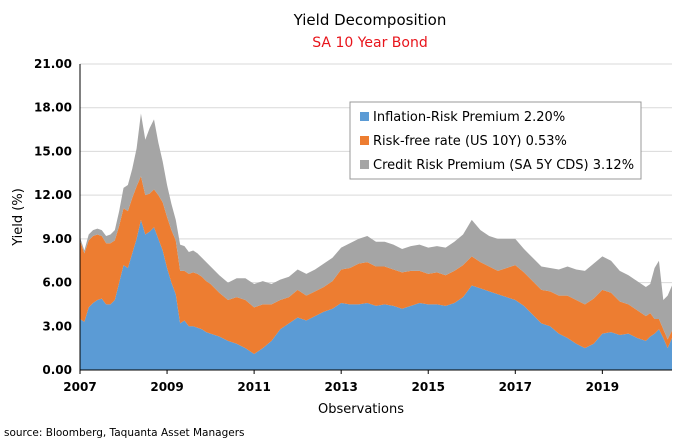 This screenshot has width=685, height=447. Describe the element at coordinates (57, 239) in the screenshot. I see `y-tick-label: 9.00` at that location.